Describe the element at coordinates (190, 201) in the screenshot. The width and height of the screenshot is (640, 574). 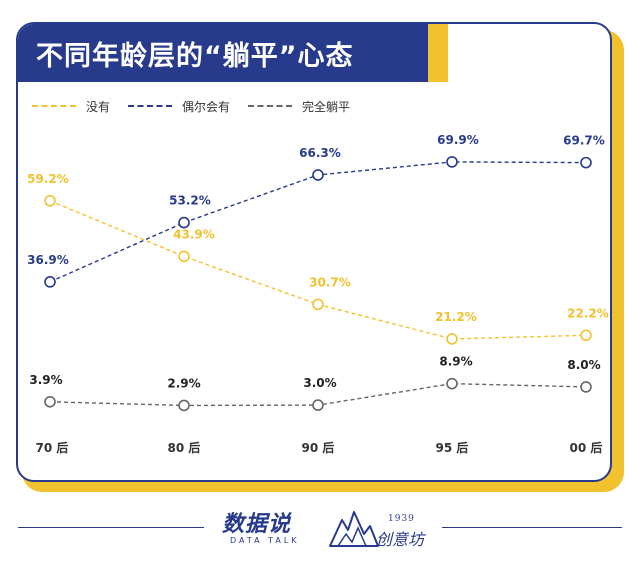
I see `data-label-1-1: 53.2%` at that location.